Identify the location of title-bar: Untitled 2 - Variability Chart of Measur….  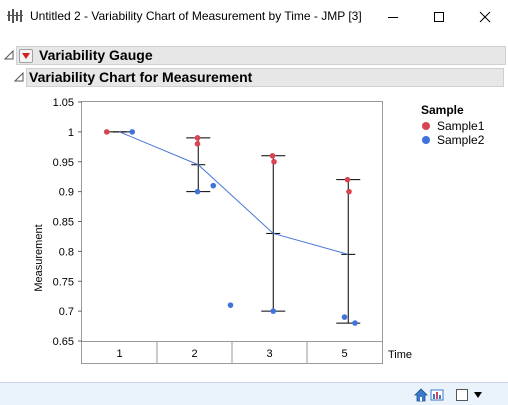
(254, 16).